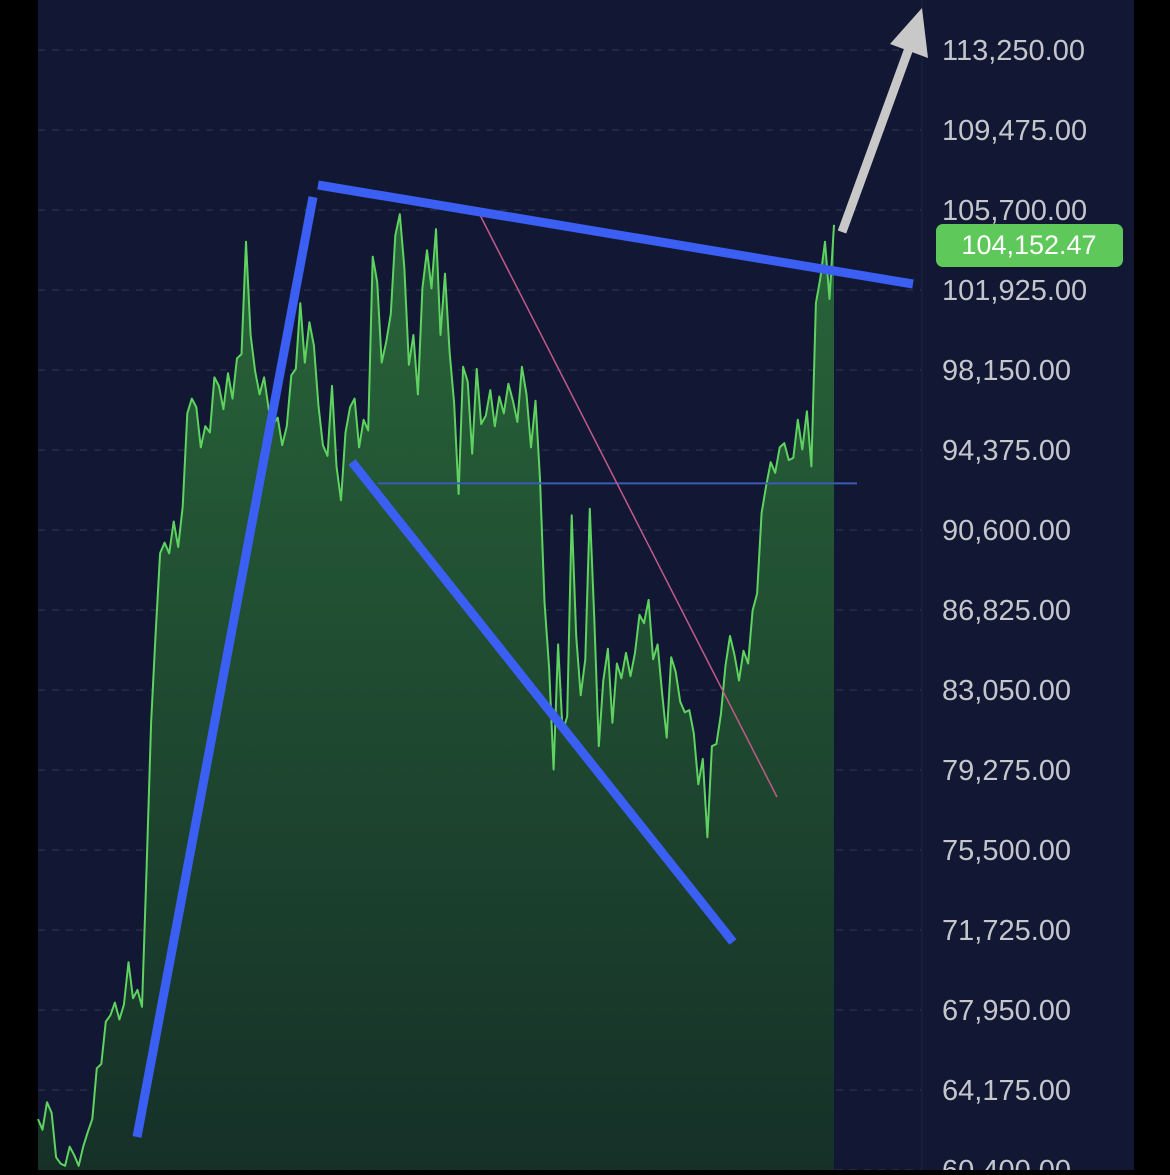 This screenshot has width=1170, height=1175. What do you see at coordinates (1014, 211) in the screenshot?
I see `y-tick-label: 105,700.00` at bounding box center [1014, 211].